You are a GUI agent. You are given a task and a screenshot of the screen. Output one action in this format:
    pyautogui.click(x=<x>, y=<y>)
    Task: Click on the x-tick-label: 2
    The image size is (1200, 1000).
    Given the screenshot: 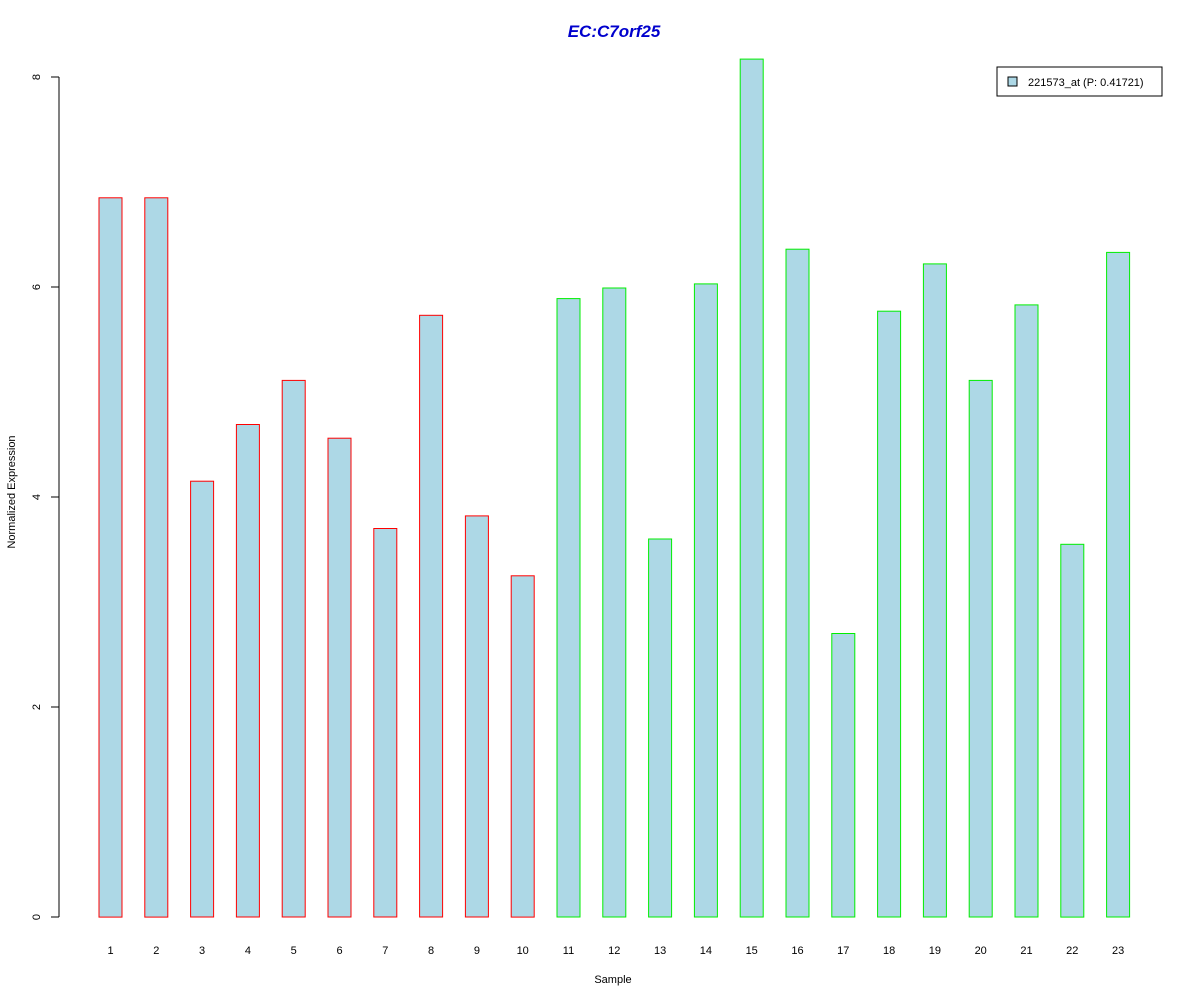 What is the action you would take?
    pyautogui.click(x=156, y=951)
    